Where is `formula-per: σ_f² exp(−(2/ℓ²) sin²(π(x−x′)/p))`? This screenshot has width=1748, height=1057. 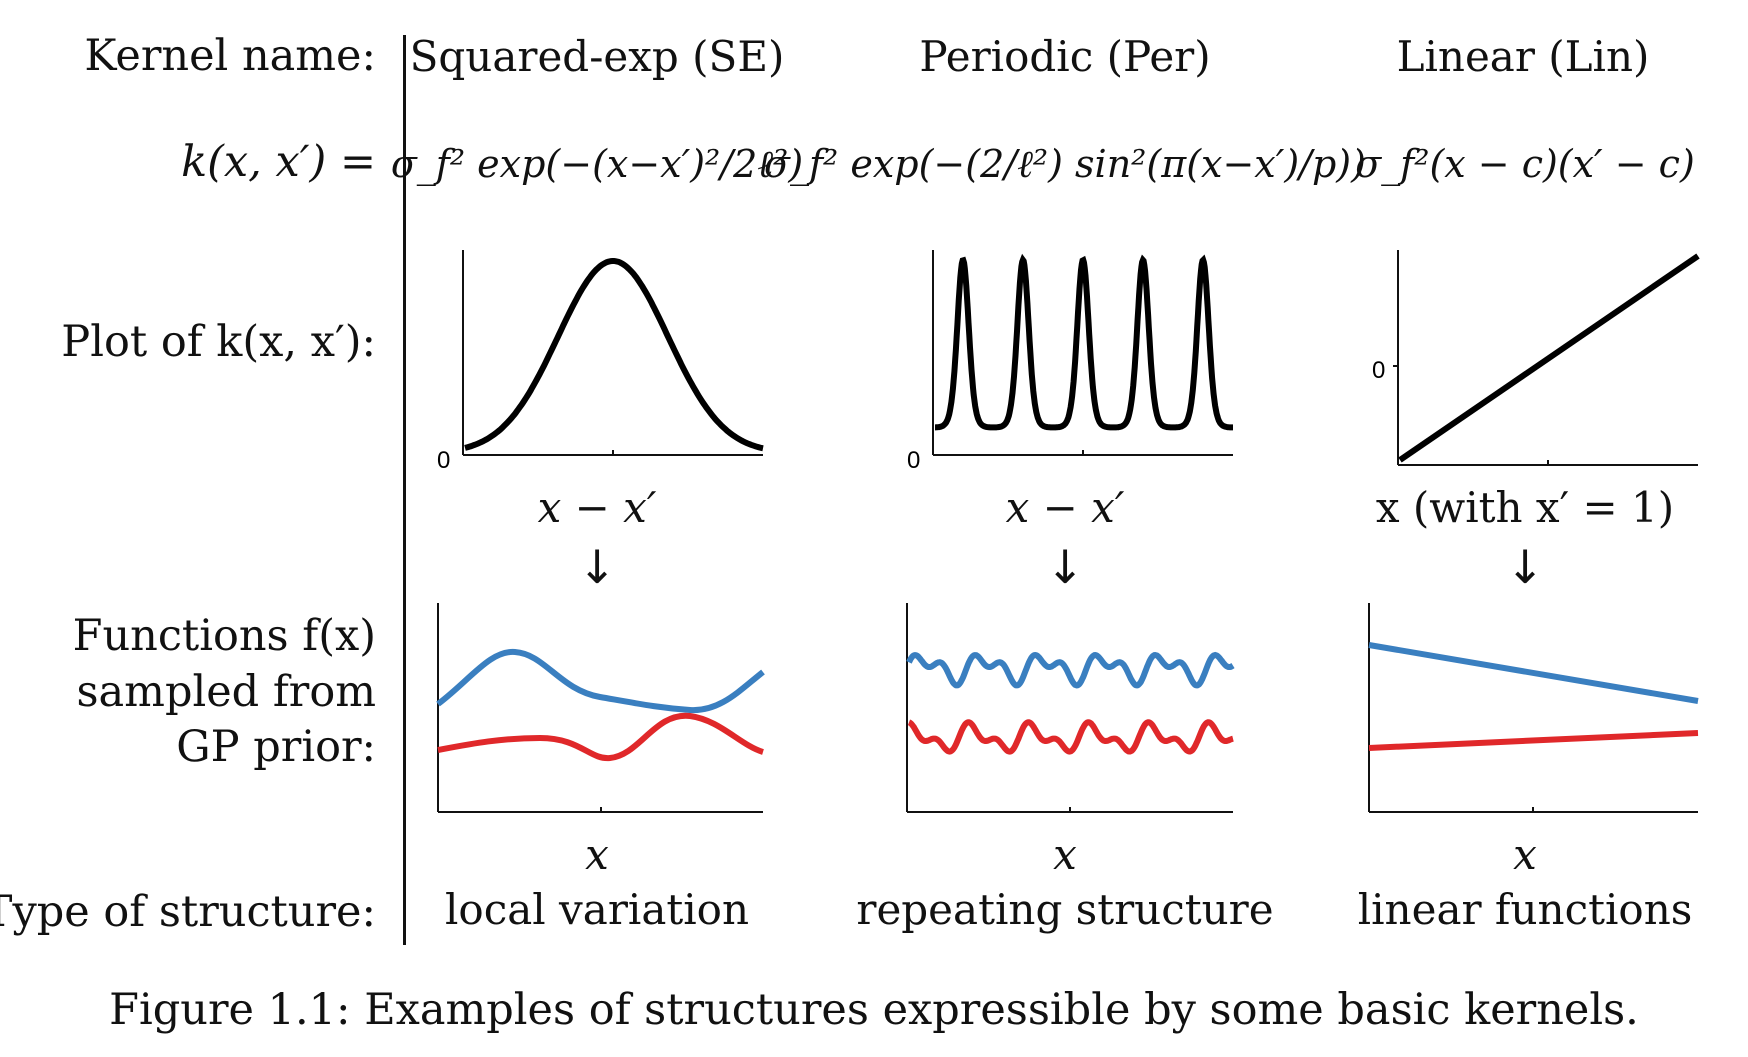 formula-per: σ_f² exp(−(2/ℓ²) sin²(π(x−x′)/p)) is located at coordinates (1065, 164).